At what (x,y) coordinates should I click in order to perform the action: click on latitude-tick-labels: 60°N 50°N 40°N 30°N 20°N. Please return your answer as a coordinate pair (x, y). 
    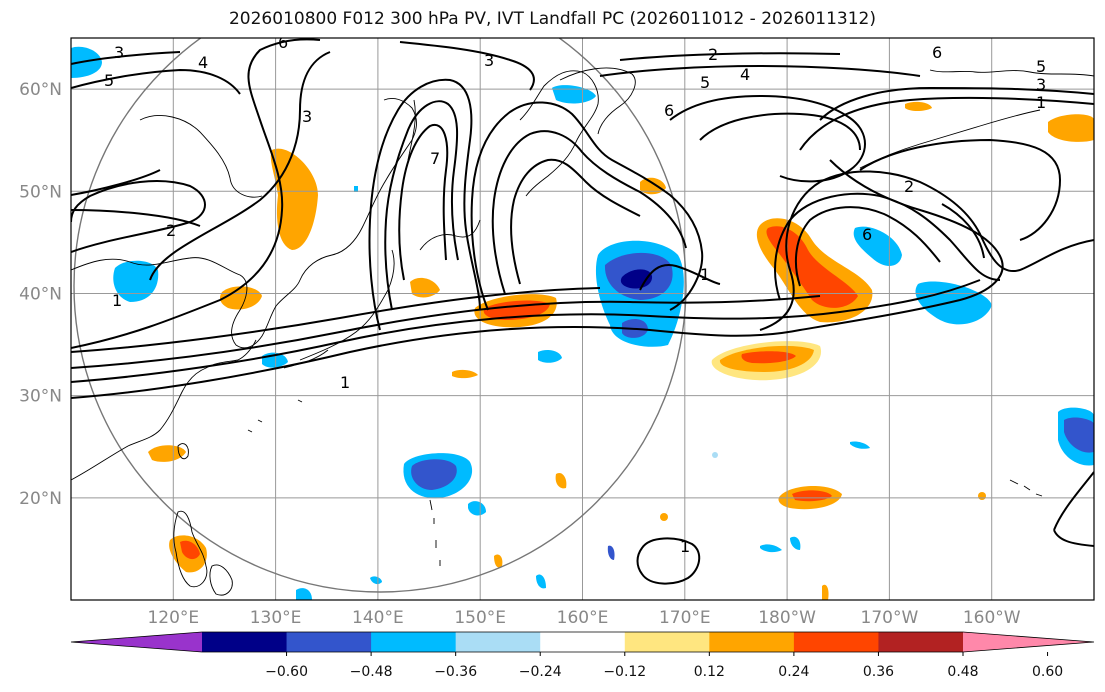
    Looking at the image, I should click on (40, 294).